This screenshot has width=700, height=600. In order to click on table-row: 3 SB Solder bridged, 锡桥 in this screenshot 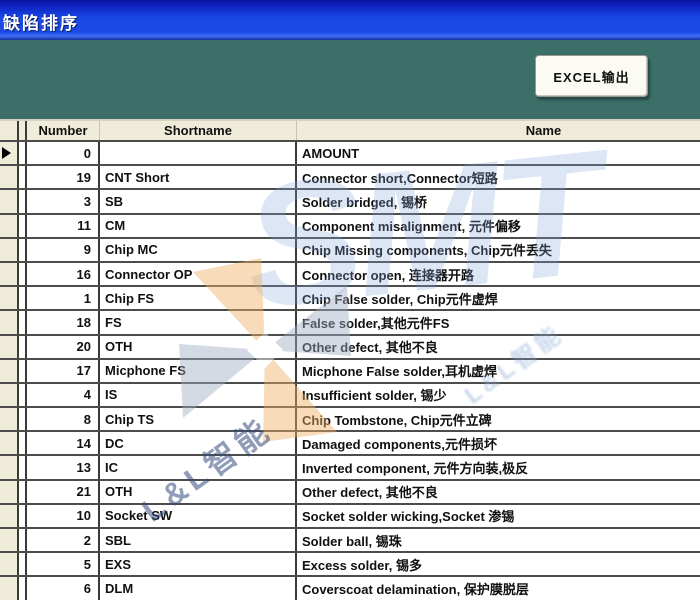, I will do `click(350, 202)`.